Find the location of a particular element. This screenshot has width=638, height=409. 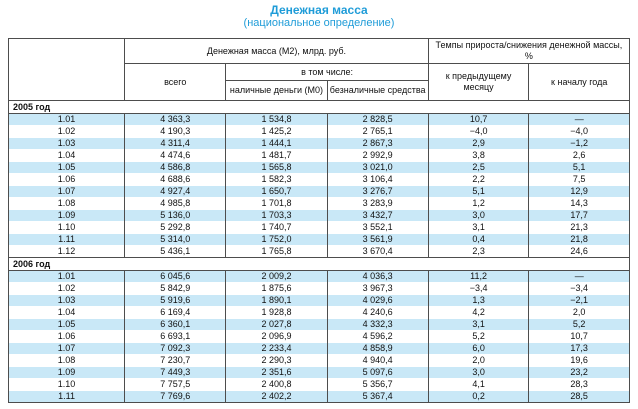

cell-m0-cash: 1 481,7 is located at coordinates (276, 155).